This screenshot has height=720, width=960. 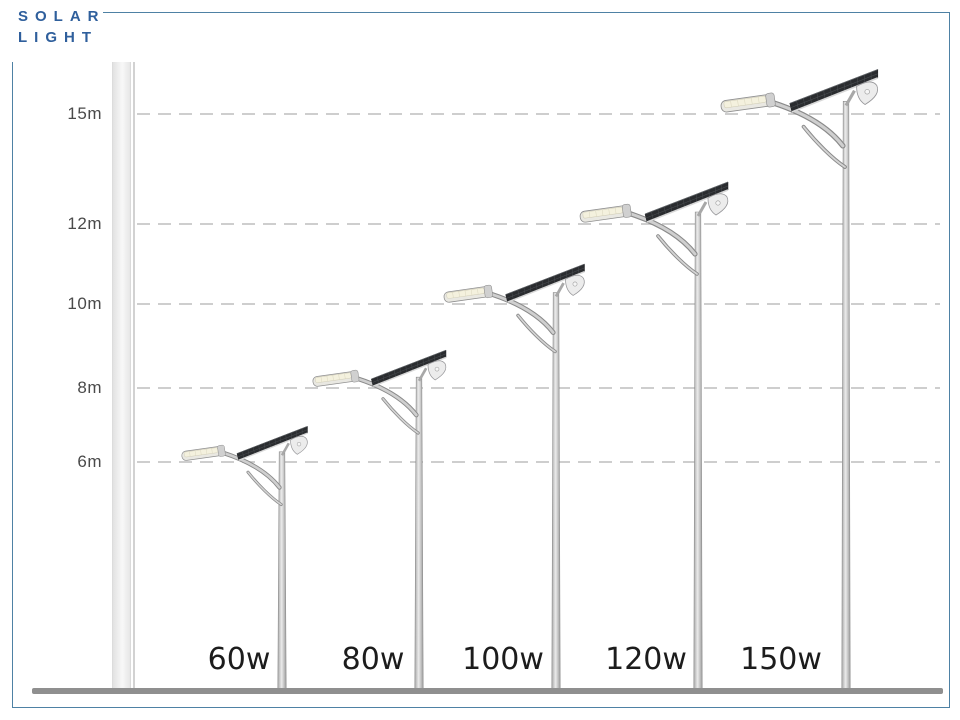 I want to click on frame-border-bottom, so click(x=481, y=707).